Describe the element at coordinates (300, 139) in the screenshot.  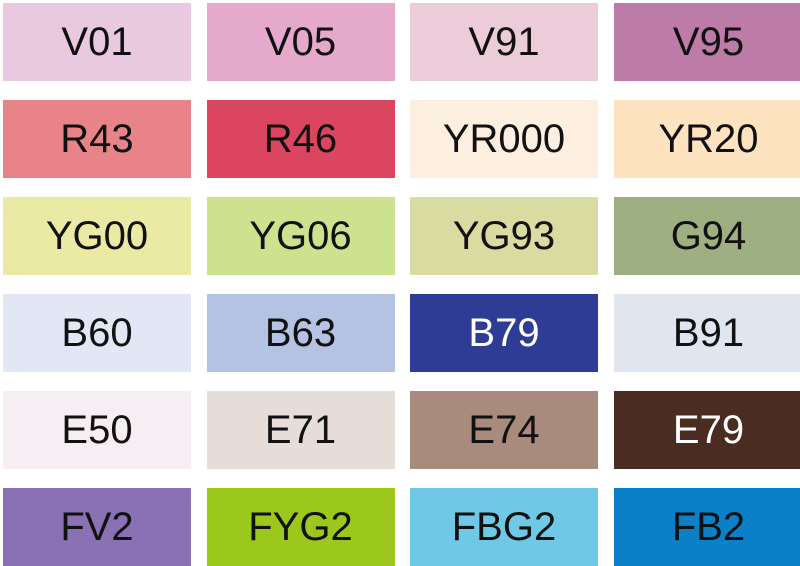
I see `swatch-r46: R46` at that location.